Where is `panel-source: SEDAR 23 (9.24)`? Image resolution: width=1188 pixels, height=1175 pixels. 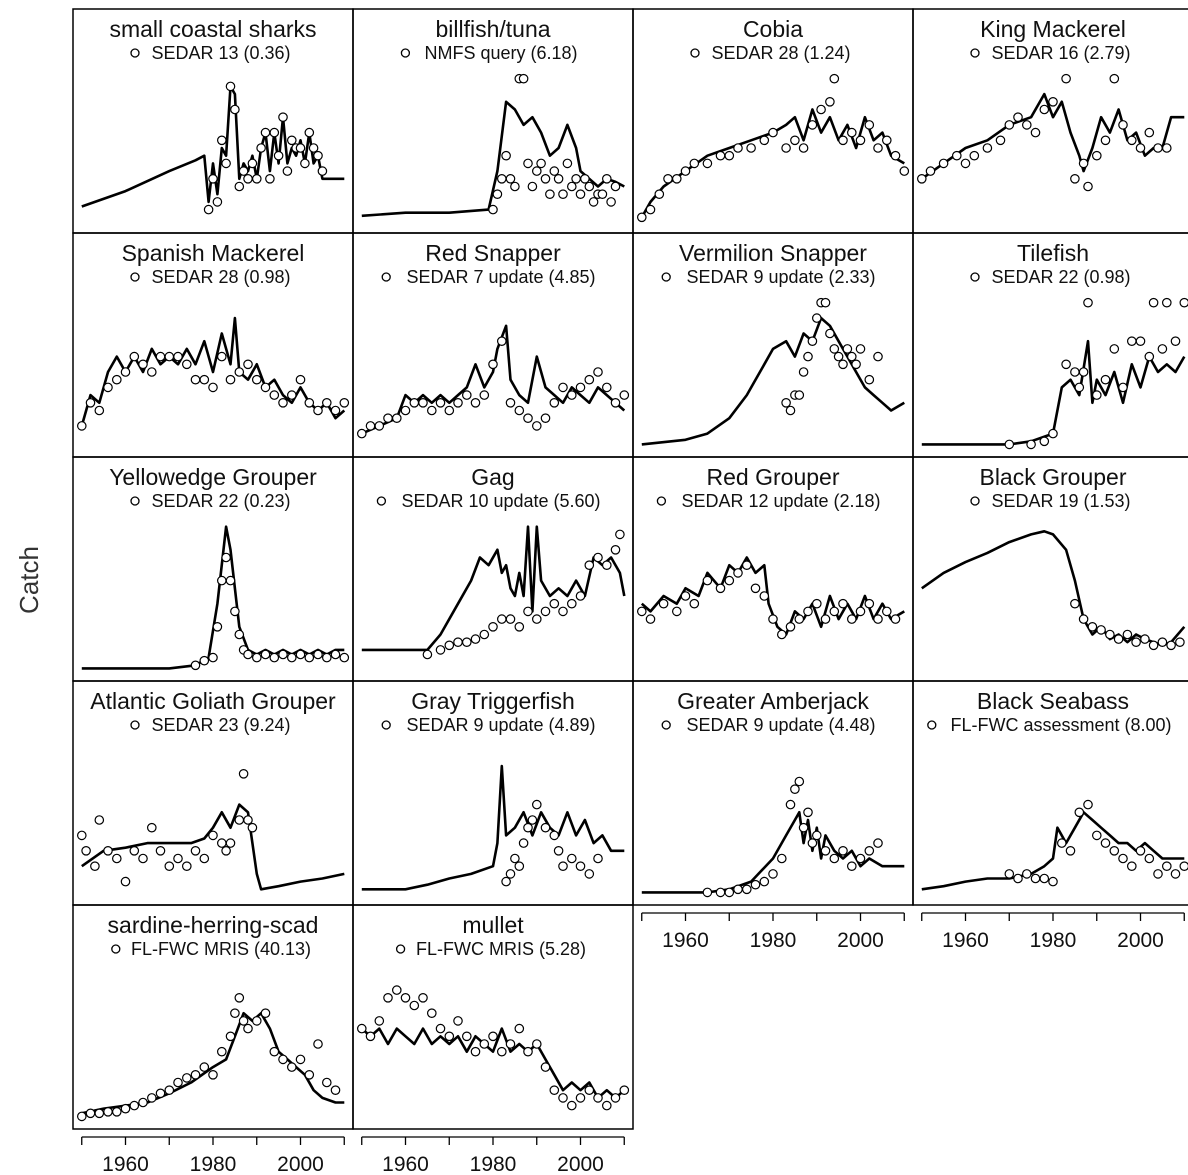 panel-source: SEDAR 23 (9.24) is located at coordinates (220, 725).